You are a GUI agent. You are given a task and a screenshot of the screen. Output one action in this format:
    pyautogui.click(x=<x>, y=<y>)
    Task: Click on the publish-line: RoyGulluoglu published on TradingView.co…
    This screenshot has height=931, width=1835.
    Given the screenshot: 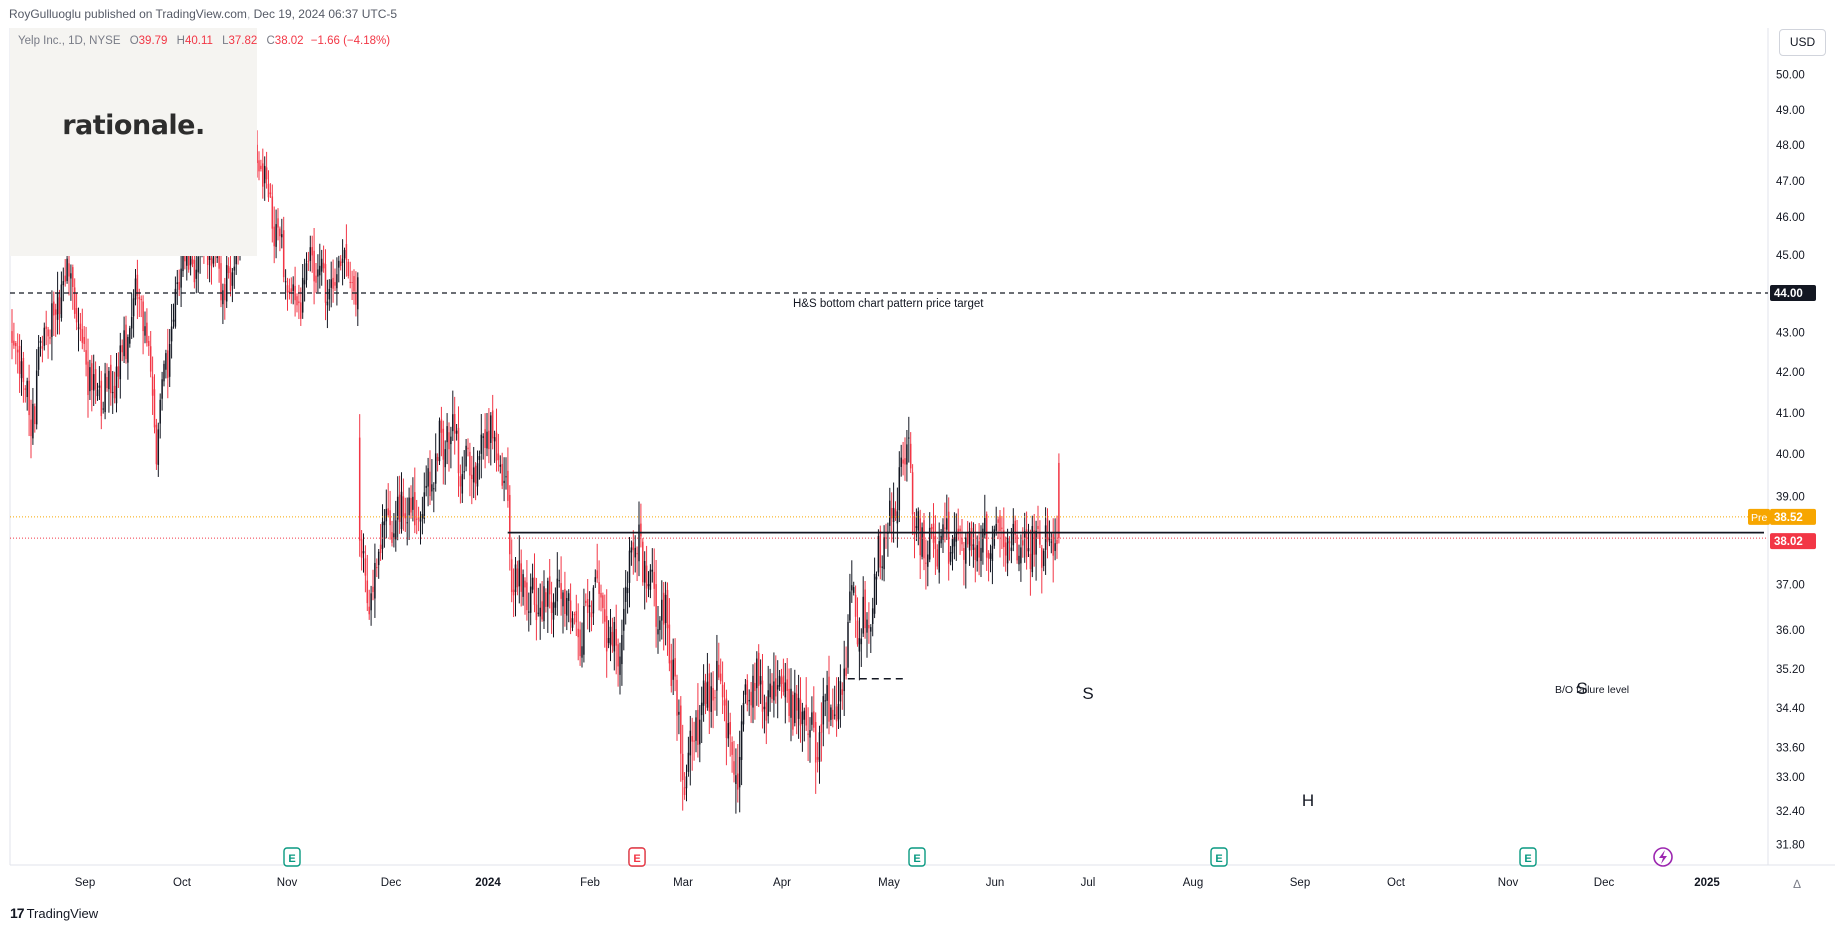 What is the action you would take?
    pyautogui.click(x=203, y=14)
    